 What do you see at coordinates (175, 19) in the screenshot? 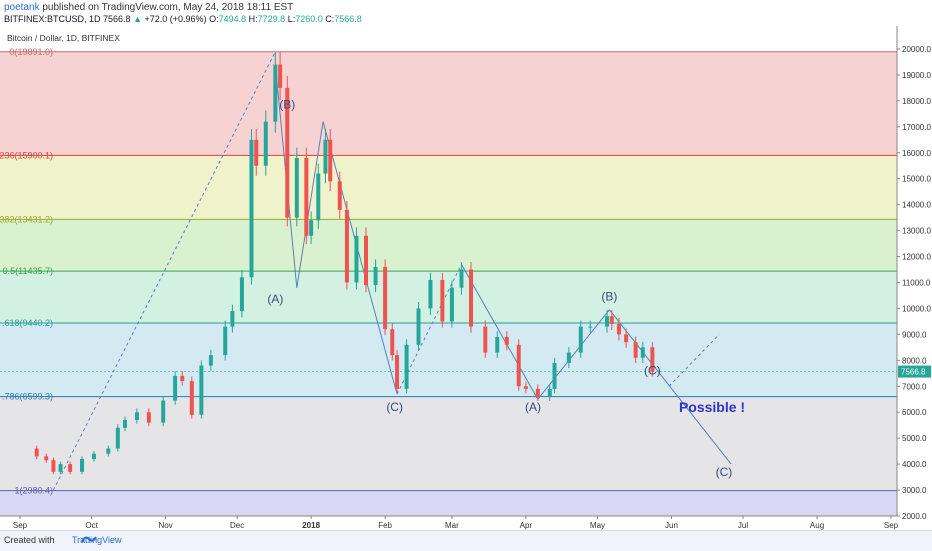
I see `price-change: +72.0 (+0.96%)` at bounding box center [175, 19].